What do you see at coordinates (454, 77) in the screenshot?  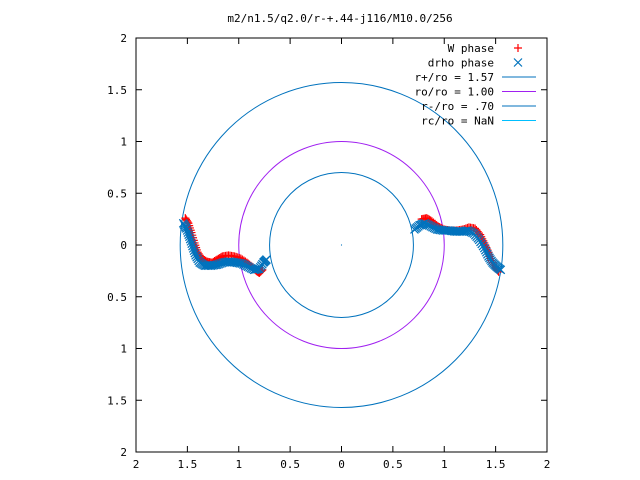 I see `legend-label: r+/ro = 1.57` at bounding box center [454, 77].